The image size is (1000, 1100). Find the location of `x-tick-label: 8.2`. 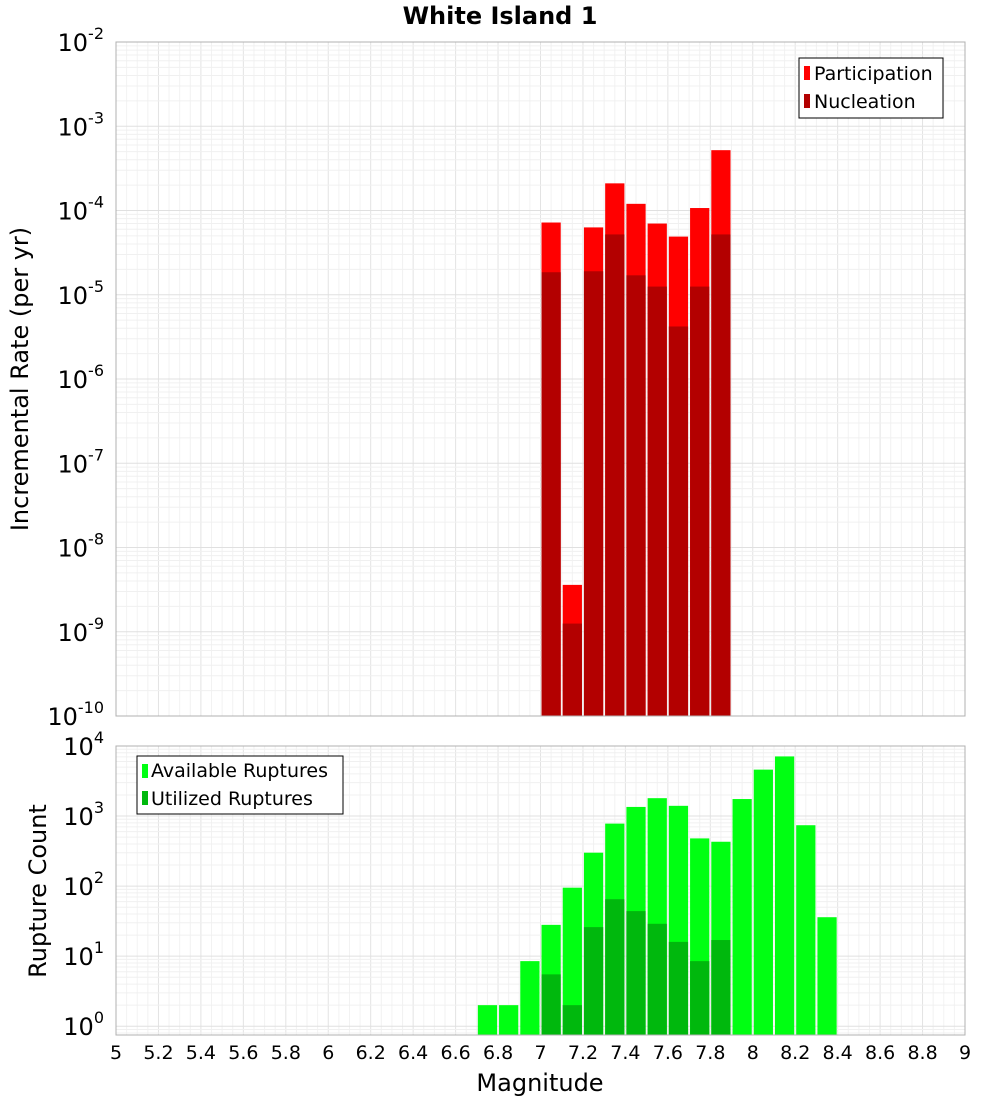

x-tick-label: 8.2 is located at coordinates (795, 1053).